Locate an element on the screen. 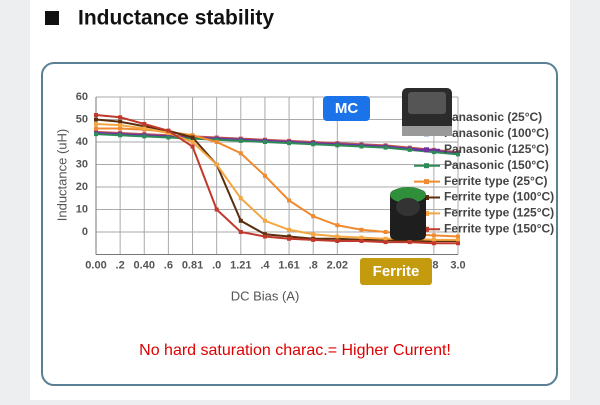 Image resolution: width=600 pixels, height=405 pixels. x-tick-label: .0 is located at coordinates (216, 265).